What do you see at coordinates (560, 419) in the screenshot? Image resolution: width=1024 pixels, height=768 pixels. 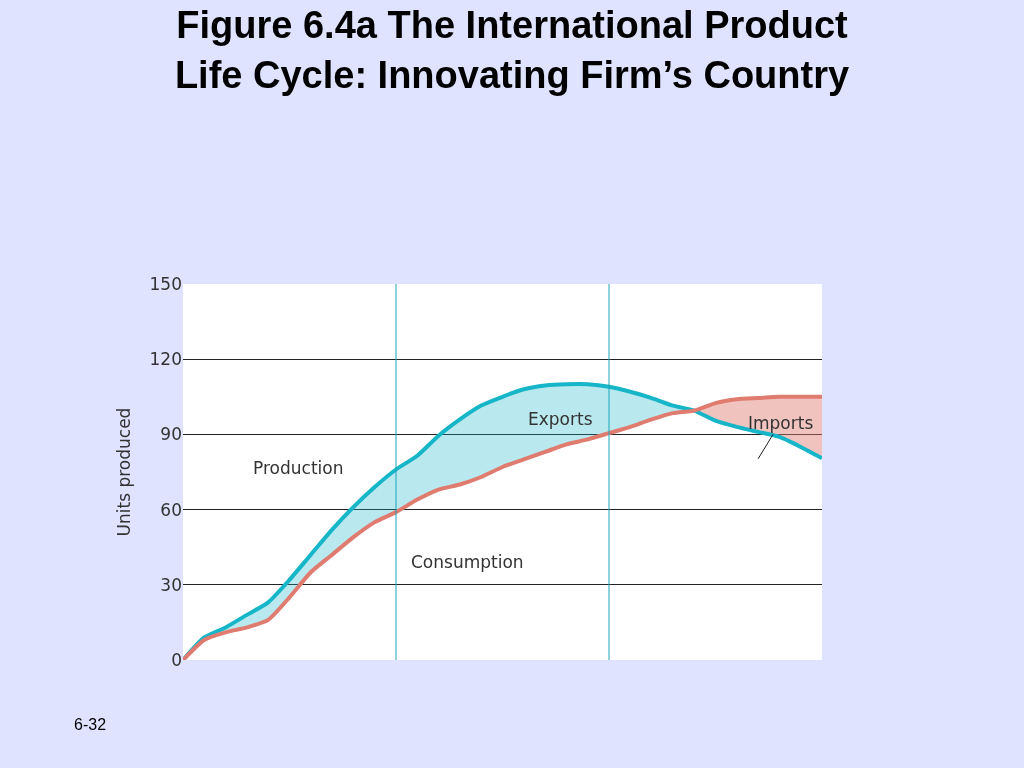 I see `annotation: Exports` at bounding box center [560, 419].